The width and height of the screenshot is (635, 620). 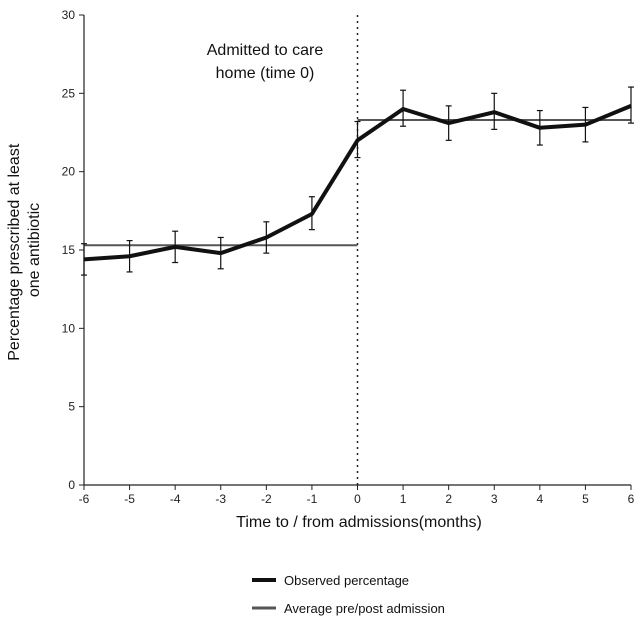 I want to click on x-tick-label: 4, so click(x=539, y=499).